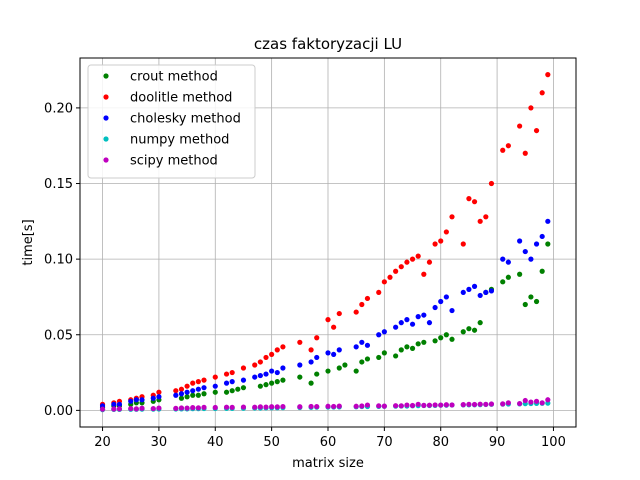 The image size is (640, 480). What do you see at coordinates (185, 119) in the screenshot?
I see `legend-label: cholesky method` at bounding box center [185, 119].